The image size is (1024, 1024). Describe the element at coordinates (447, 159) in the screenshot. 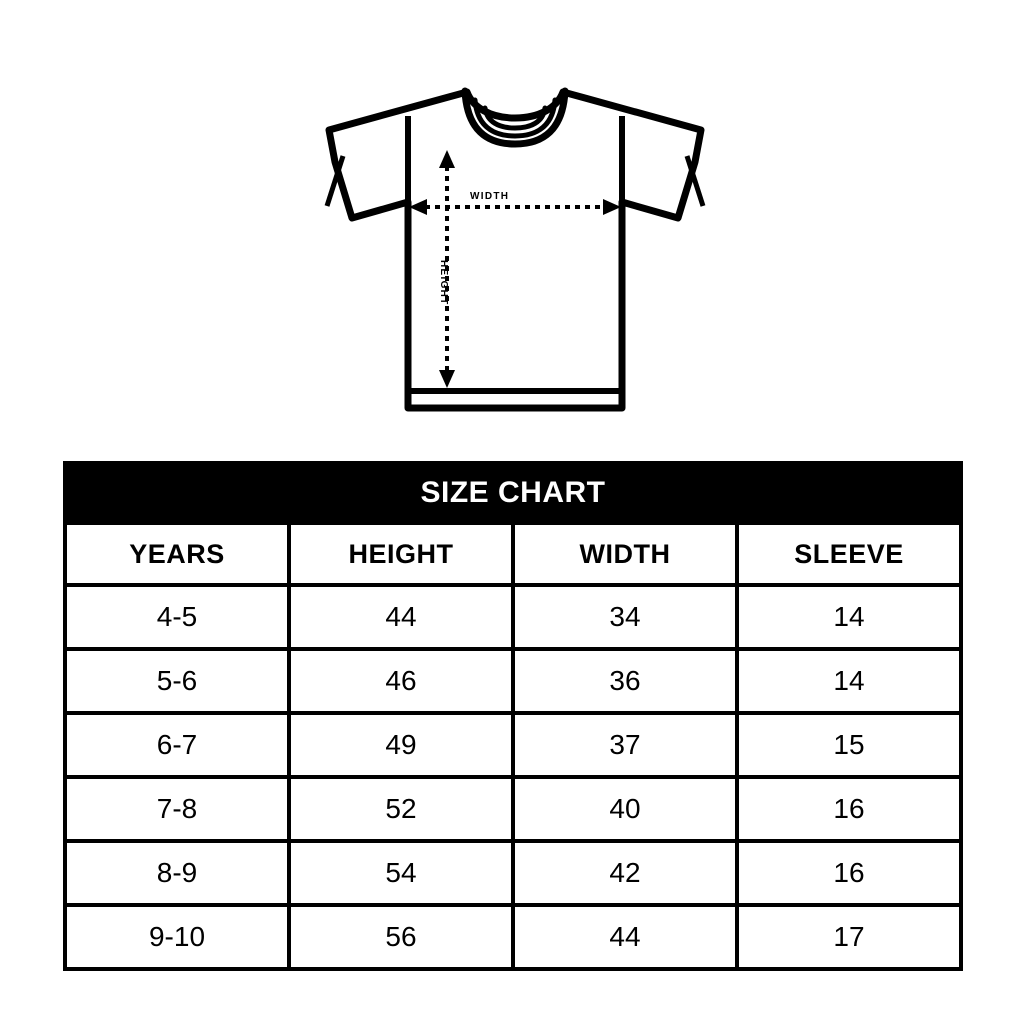

I see `height-arrow-head-top` at that location.